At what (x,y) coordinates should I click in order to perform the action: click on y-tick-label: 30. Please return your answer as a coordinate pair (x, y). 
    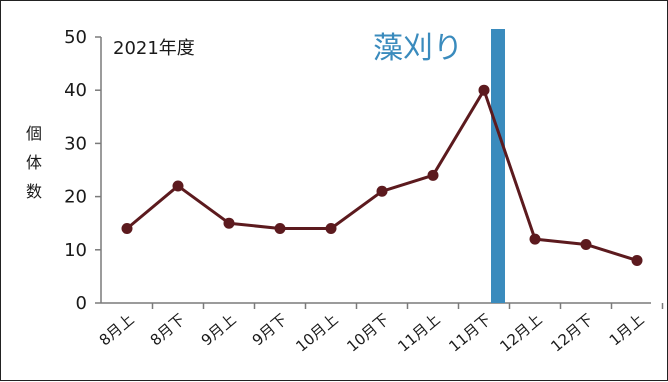
    Looking at the image, I should click on (75, 143).